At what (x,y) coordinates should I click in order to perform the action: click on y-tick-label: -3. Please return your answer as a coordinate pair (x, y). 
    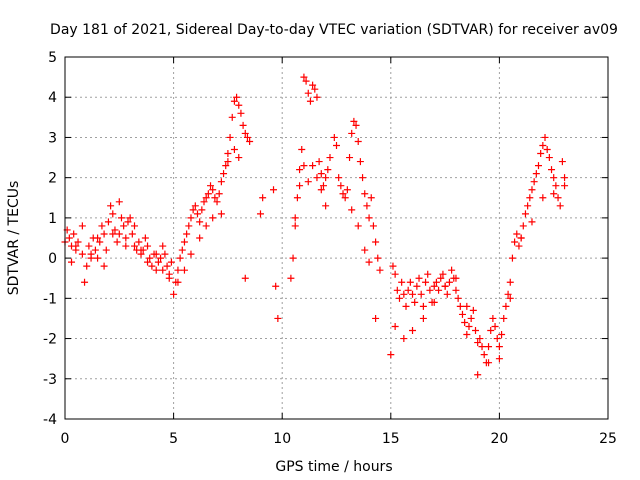
    Looking at the image, I should click on (50, 380).